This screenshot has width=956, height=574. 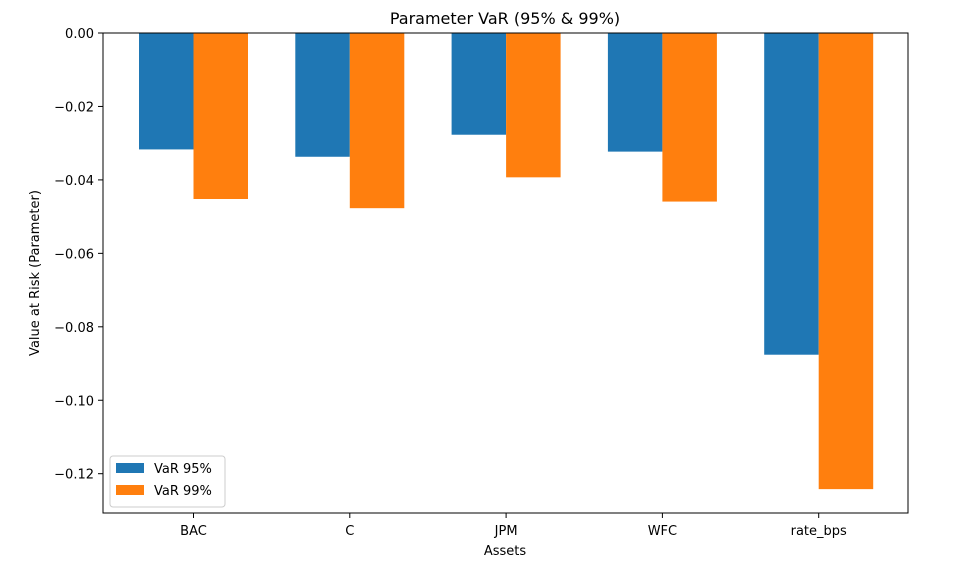 I want to click on y-tick-label: −0.12, so click(x=74, y=475).